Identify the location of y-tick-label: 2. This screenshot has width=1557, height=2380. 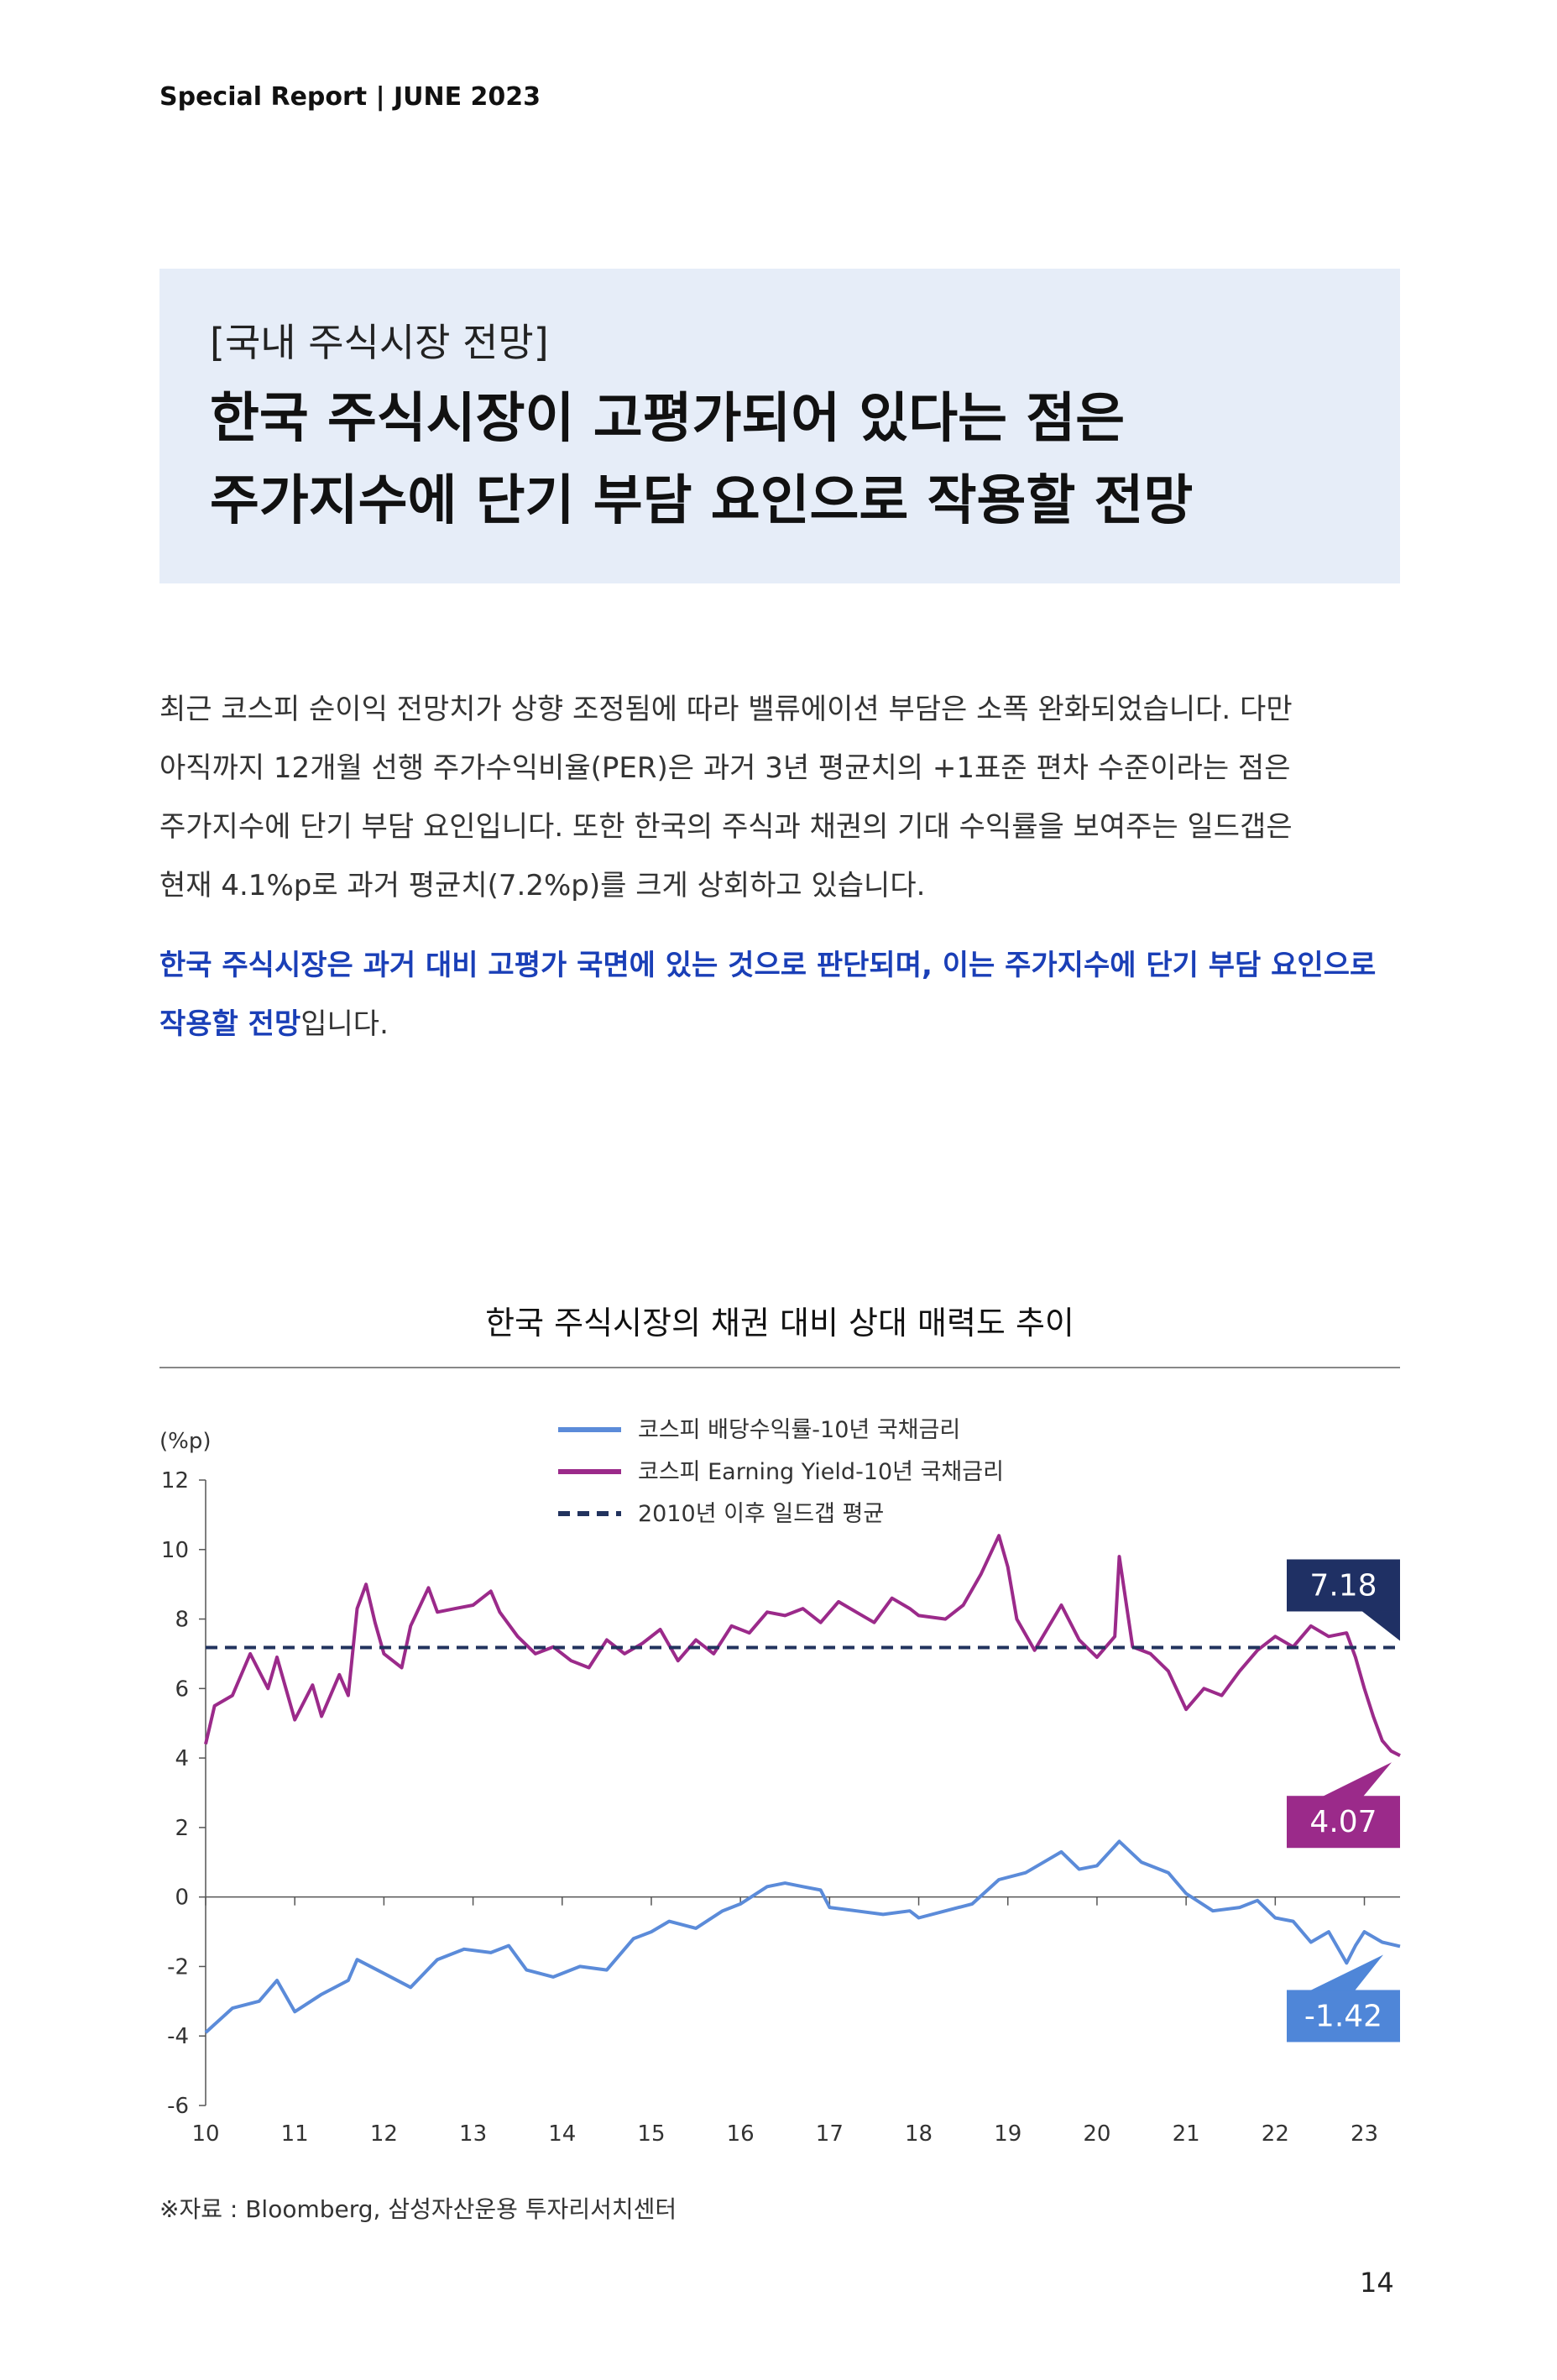
(182, 1828).